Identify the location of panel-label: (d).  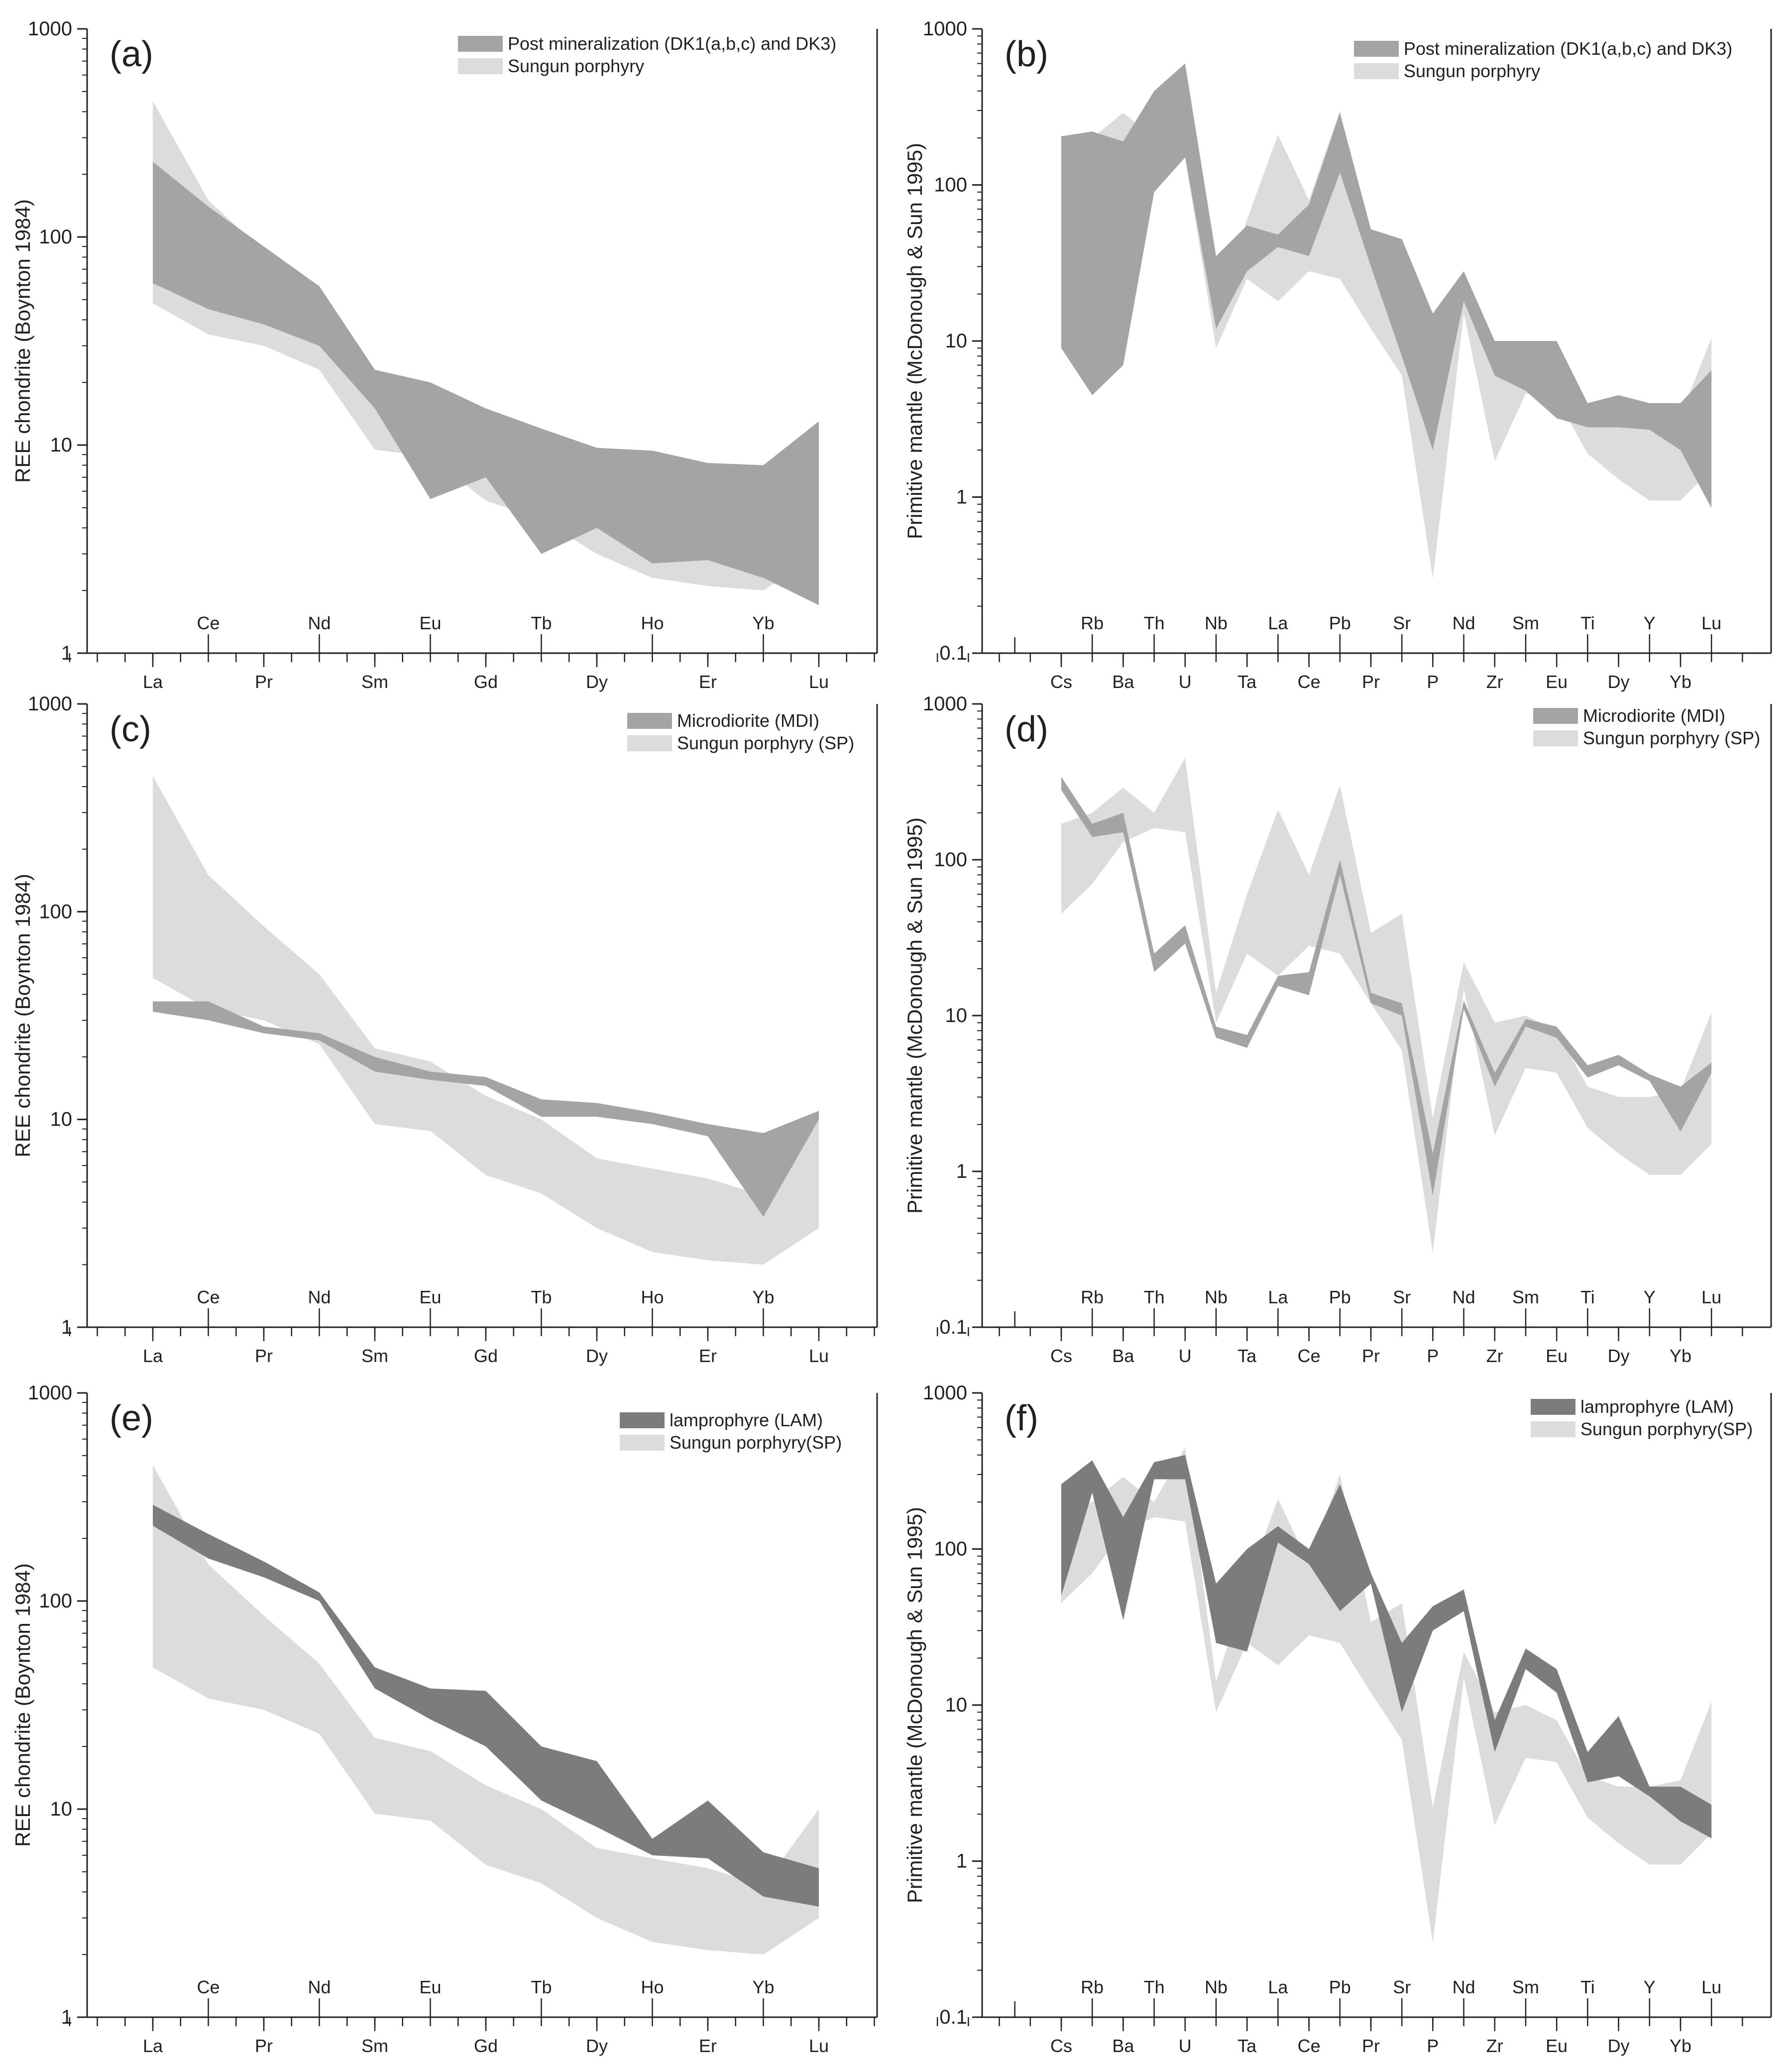
(1027, 729).